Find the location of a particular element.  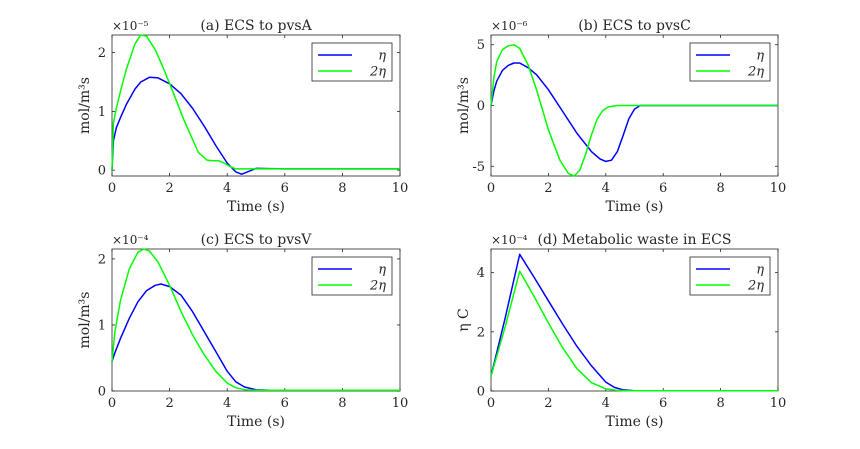

chart-title: (a) ECS to pvsA is located at coordinates (256, 26).